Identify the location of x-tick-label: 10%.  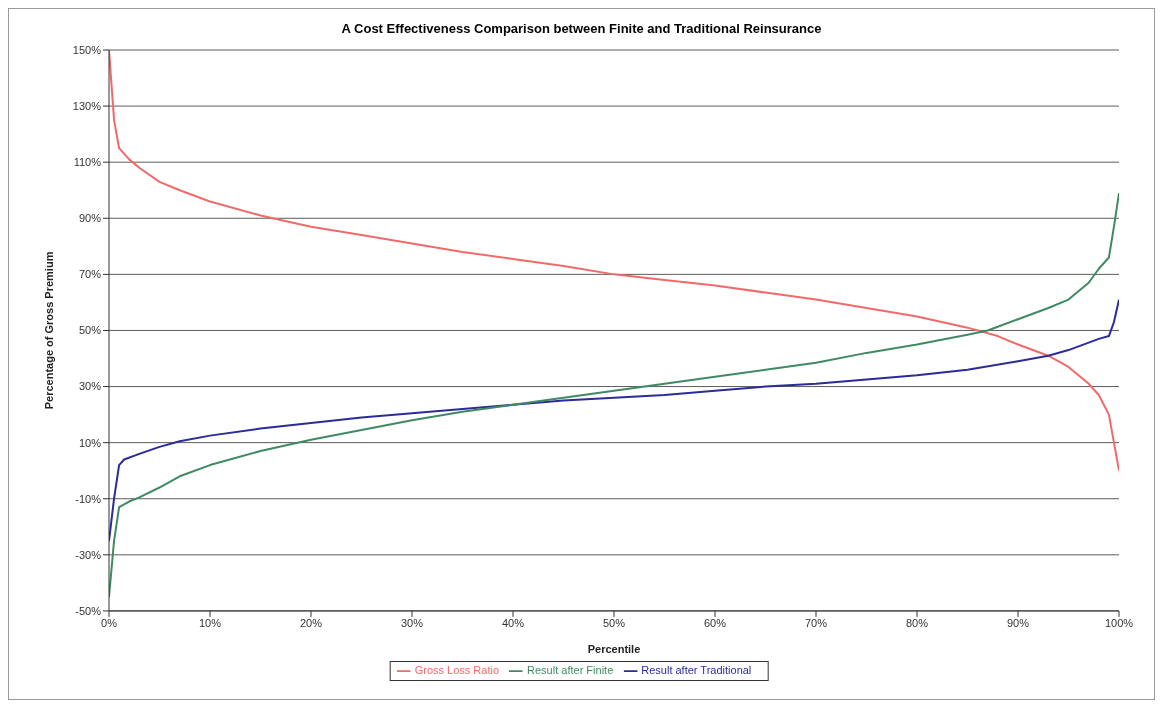
(210, 622).